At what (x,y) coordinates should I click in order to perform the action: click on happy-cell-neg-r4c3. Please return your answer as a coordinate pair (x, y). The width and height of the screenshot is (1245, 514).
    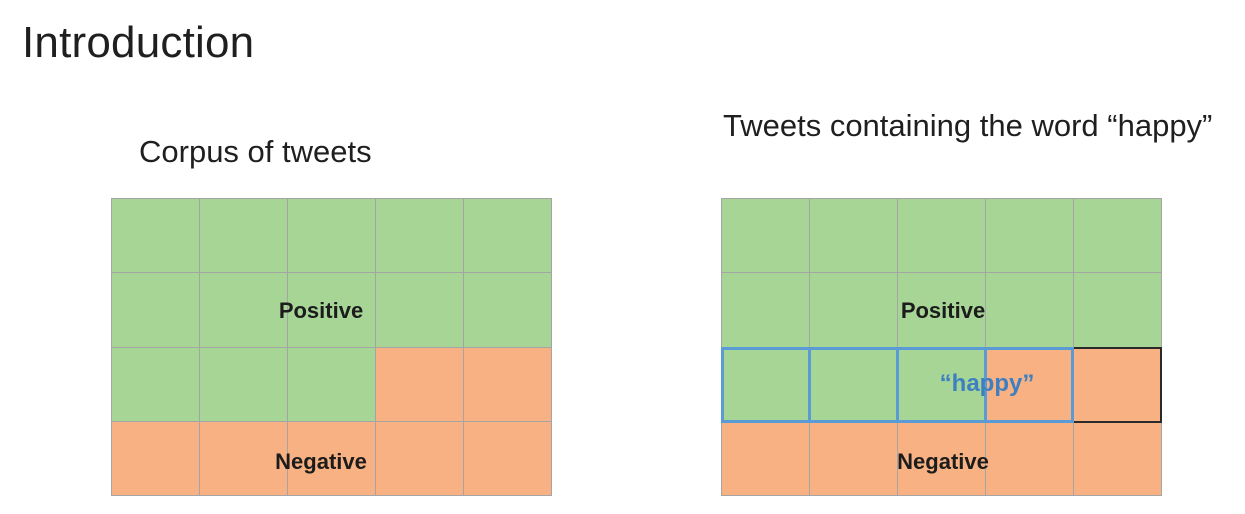
    Looking at the image, I should click on (941, 458).